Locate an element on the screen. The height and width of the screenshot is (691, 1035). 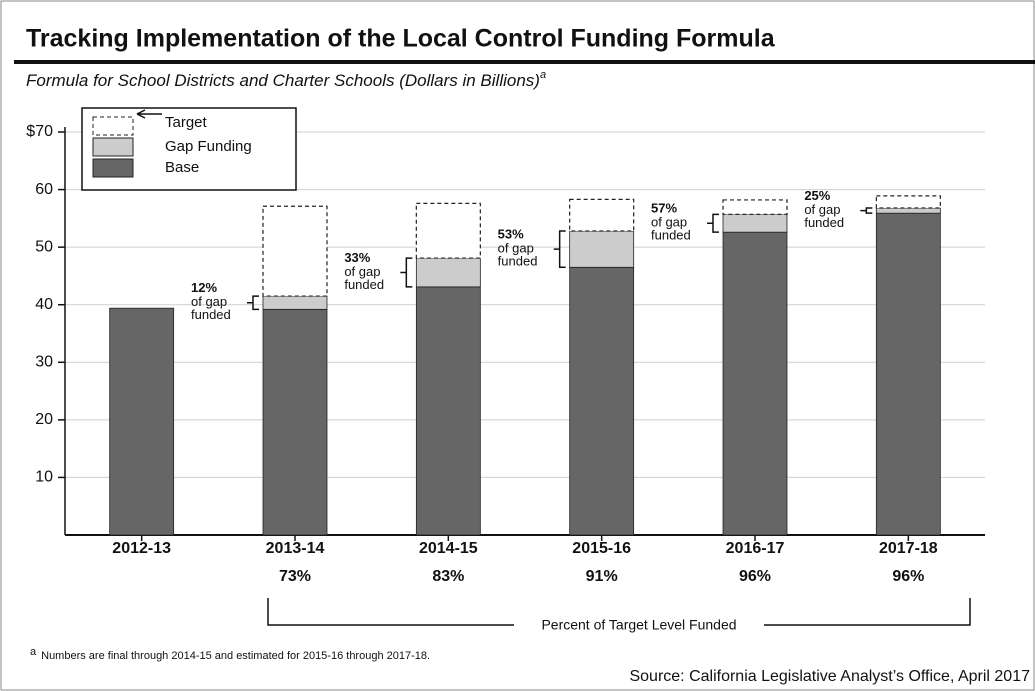
legend: Target Gap Funding Base is located at coordinates (189, 149).